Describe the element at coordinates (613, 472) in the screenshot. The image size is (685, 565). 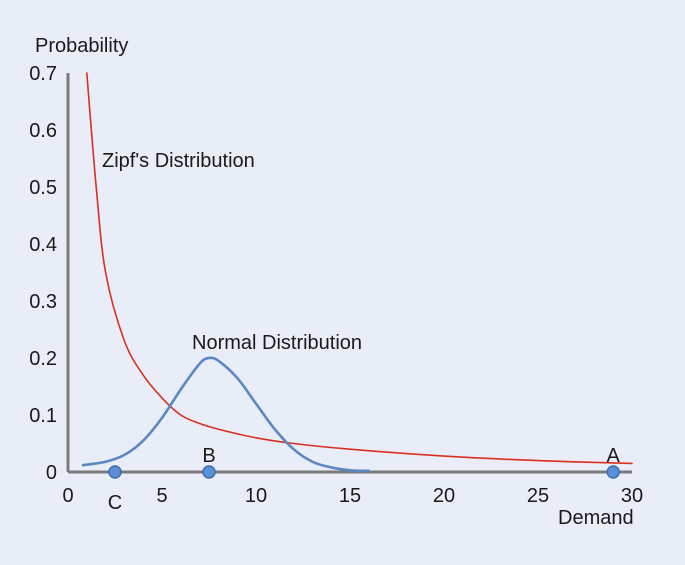
I see `demand-point-a` at that location.